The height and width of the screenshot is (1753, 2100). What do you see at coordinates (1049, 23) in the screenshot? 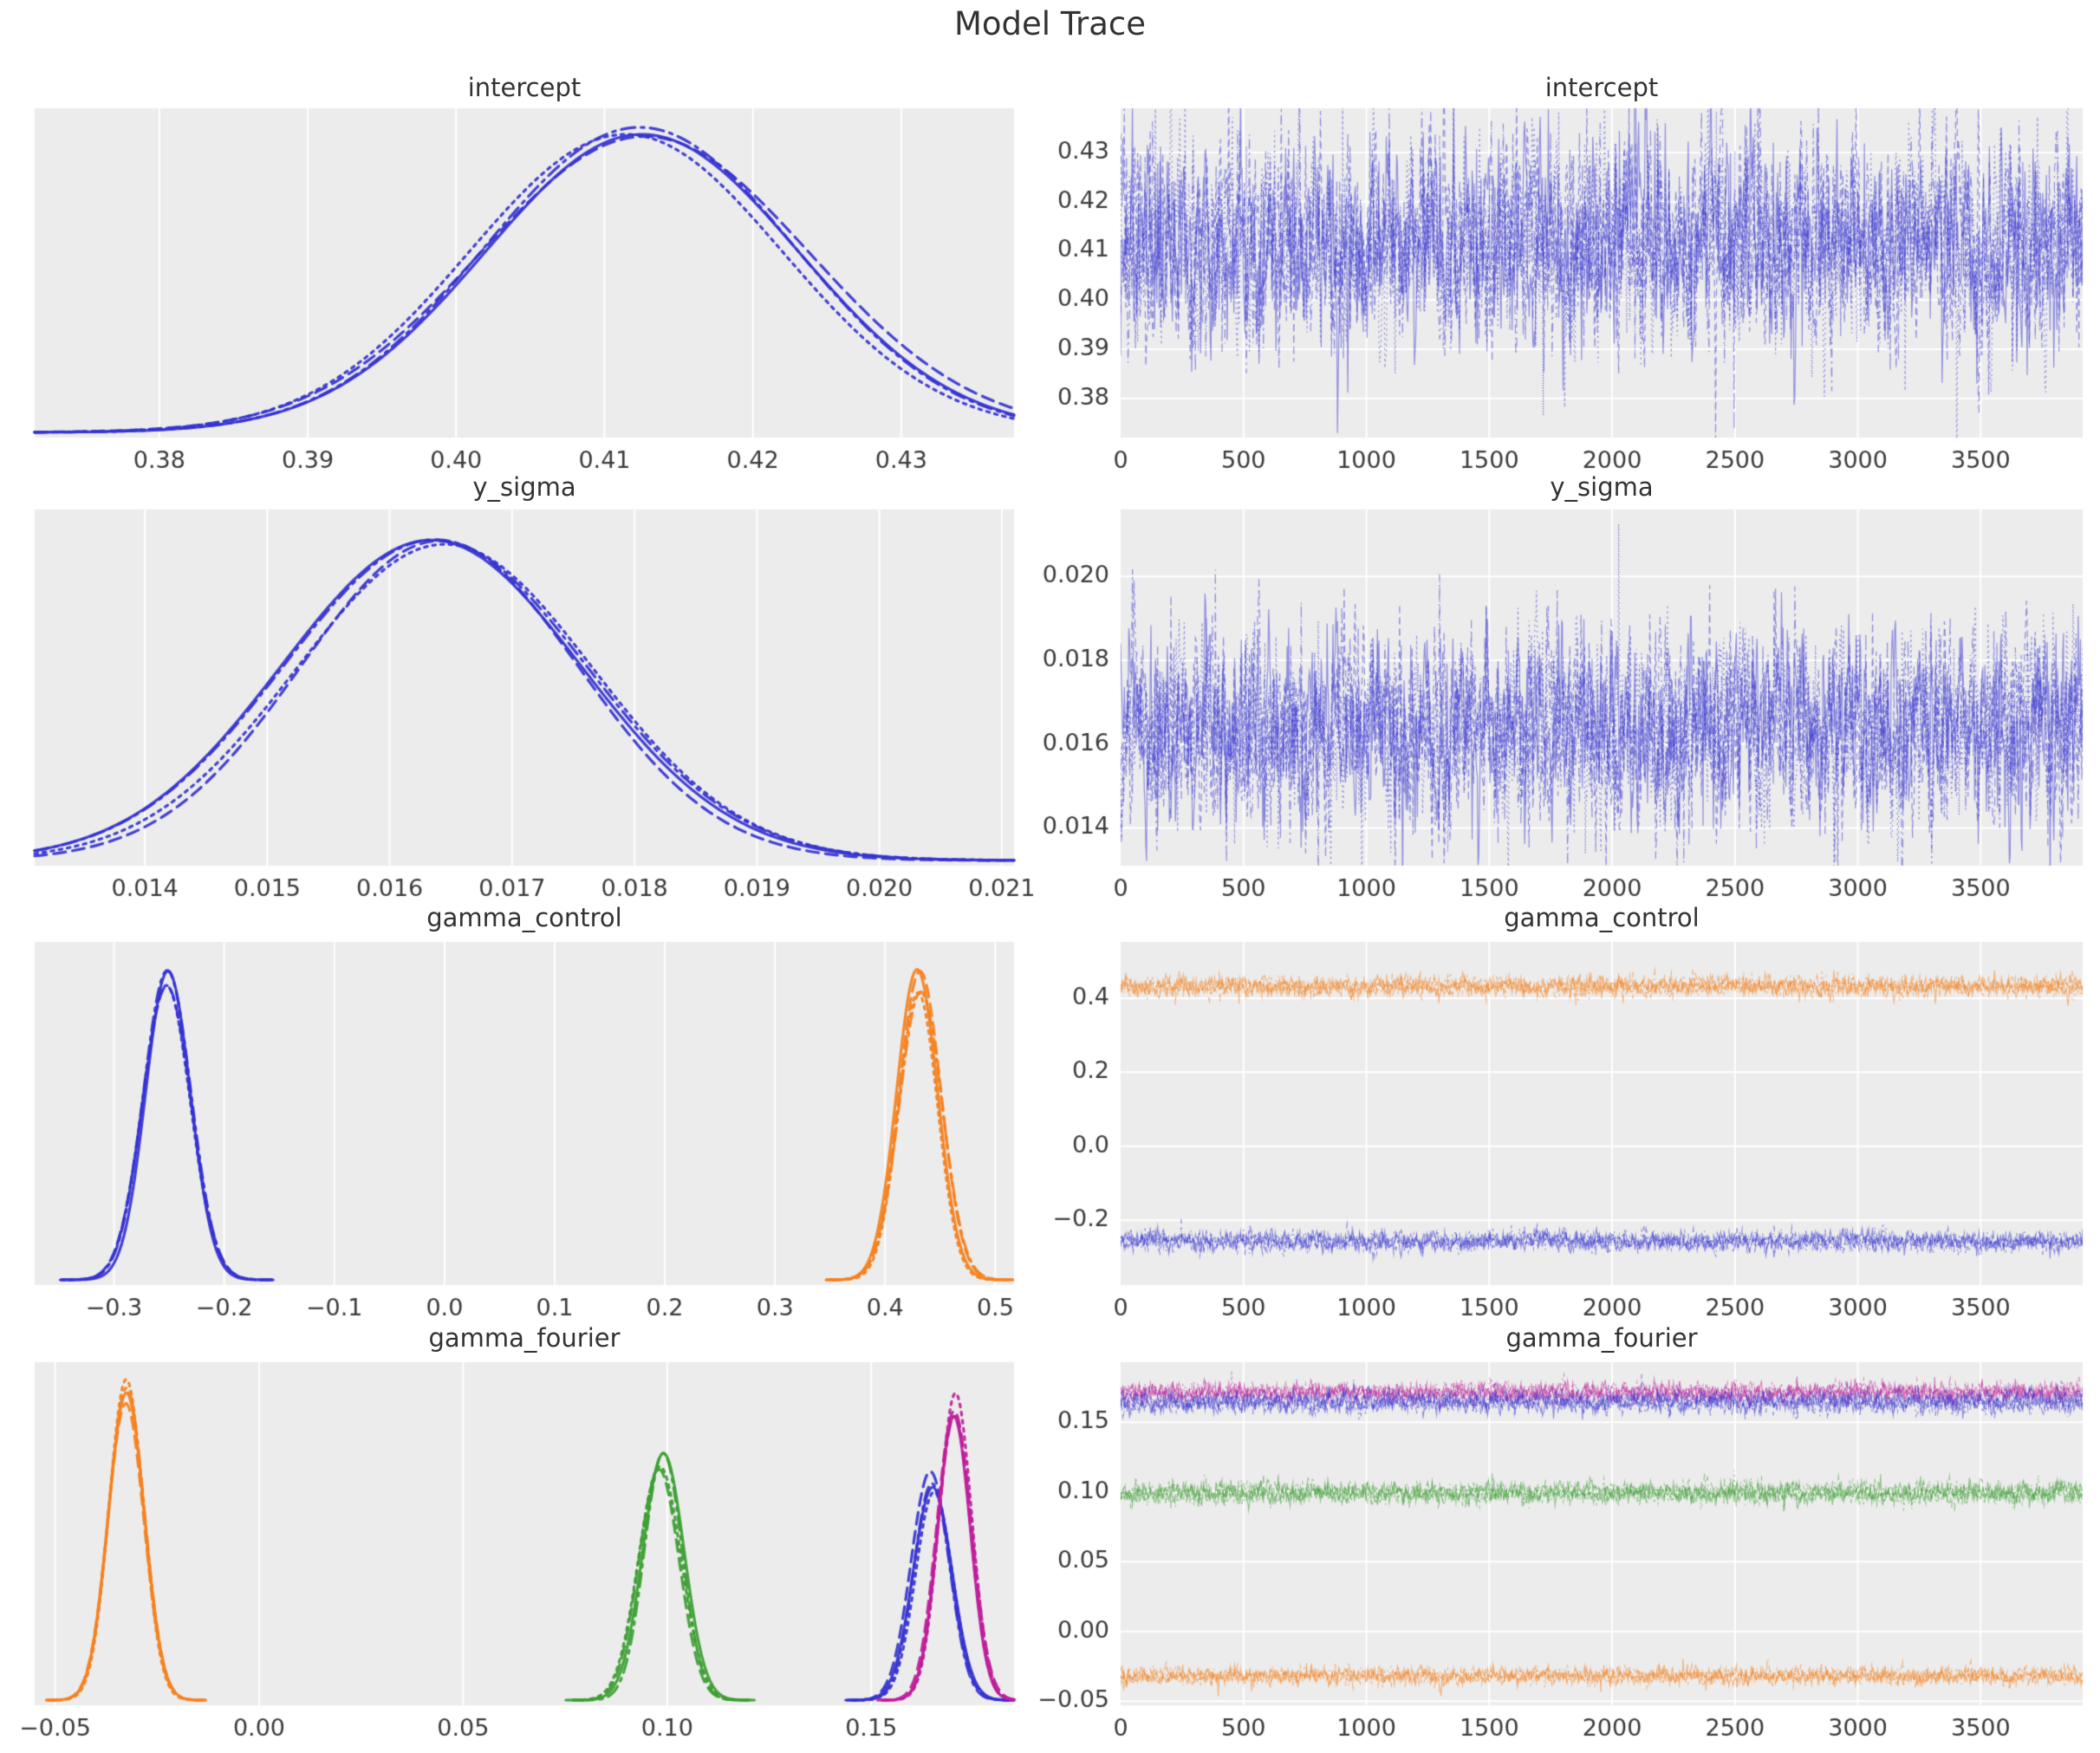
I see `figure-title: Model Trace` at bounding box center [1049, 23].